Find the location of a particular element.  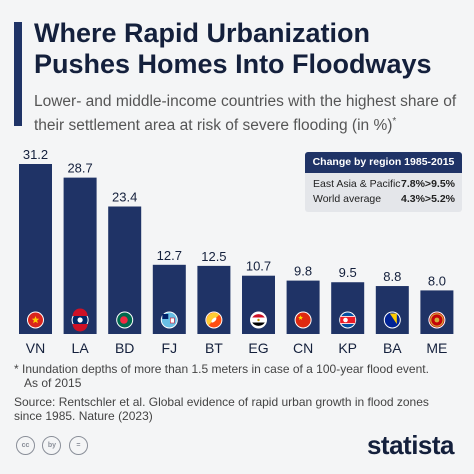

flag-shield is located at coordinates (172, 320).